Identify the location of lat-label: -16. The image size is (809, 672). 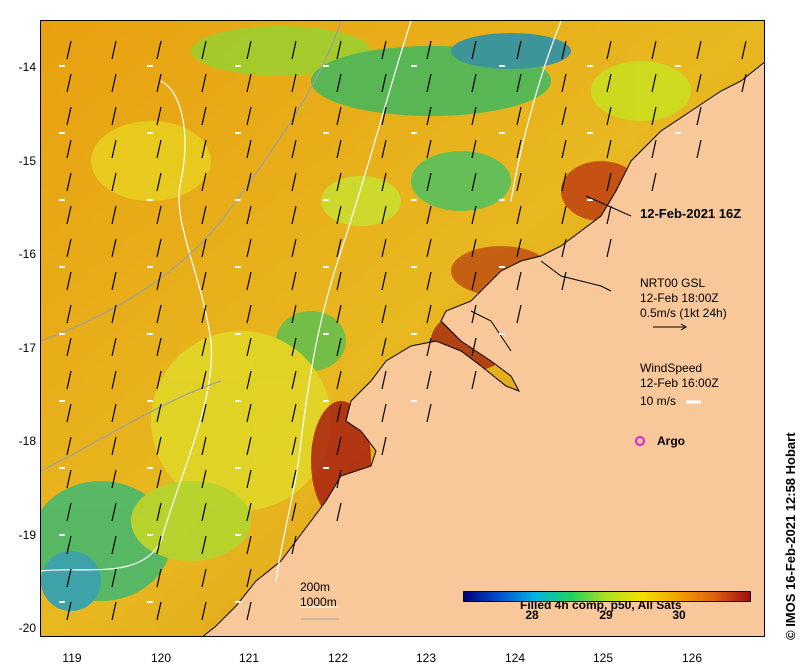
(27, 254).